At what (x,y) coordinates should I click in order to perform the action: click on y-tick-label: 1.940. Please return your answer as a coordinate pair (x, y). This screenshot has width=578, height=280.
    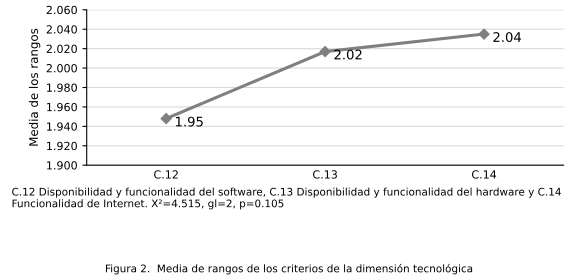
    Looking at the image, I should click on (62, 126).